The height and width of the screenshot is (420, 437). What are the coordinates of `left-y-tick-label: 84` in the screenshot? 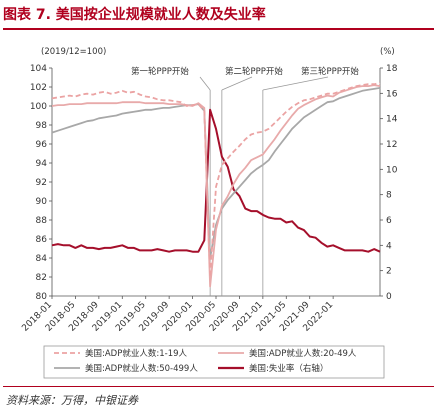 It's located at (42, 259).